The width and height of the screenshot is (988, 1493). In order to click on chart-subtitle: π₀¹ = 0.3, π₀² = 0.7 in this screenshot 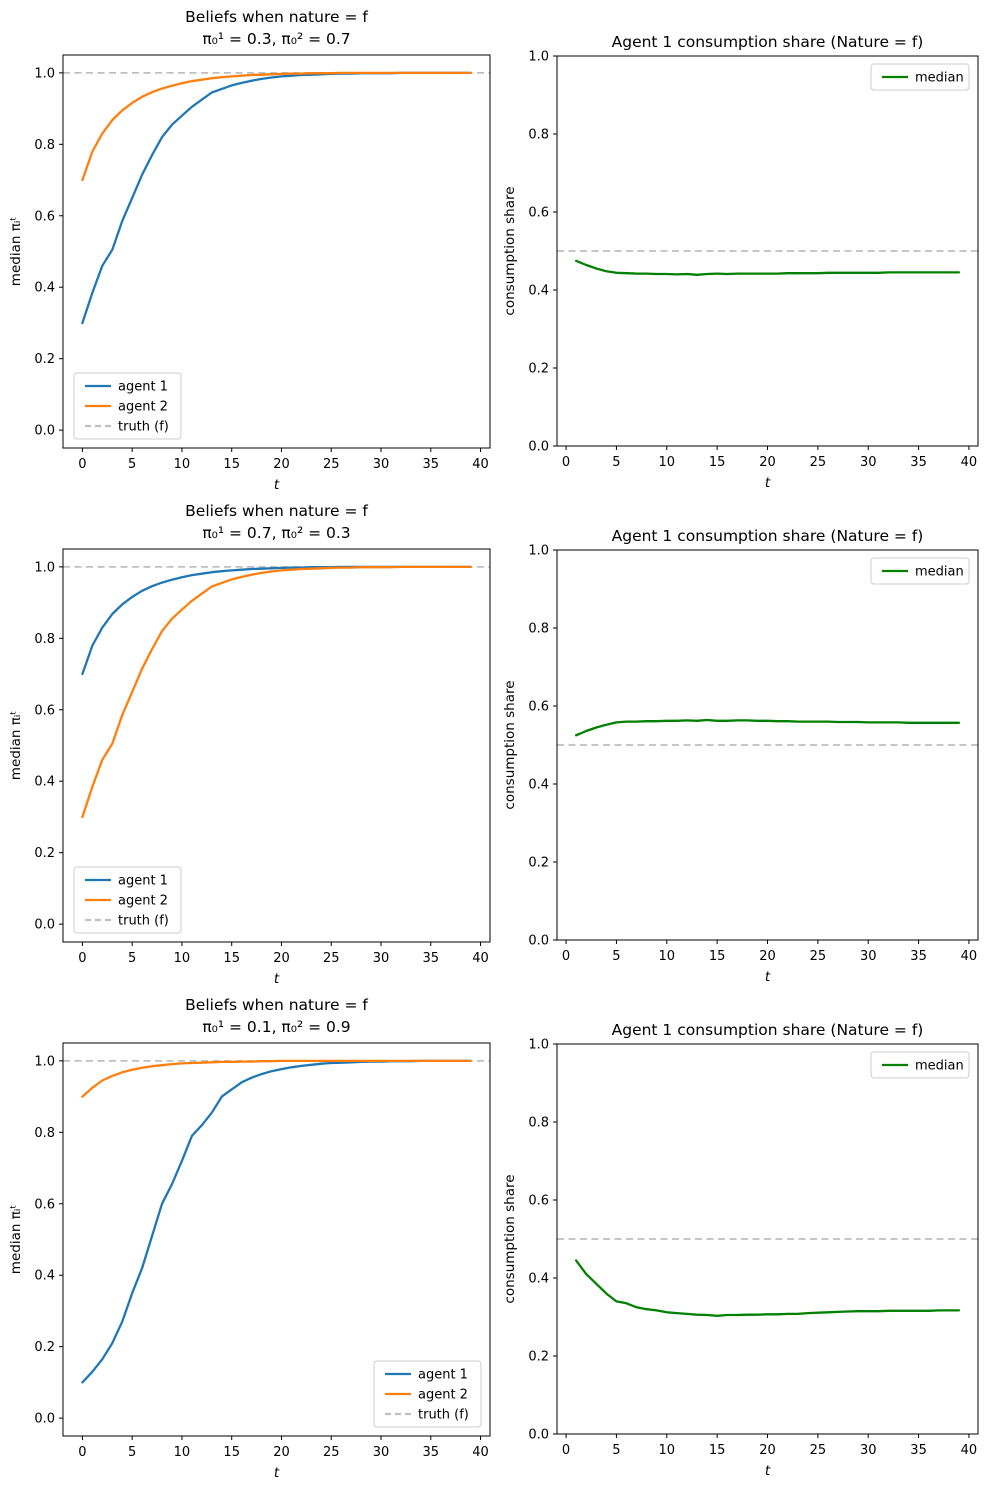, I will do `click(276, 39)`.